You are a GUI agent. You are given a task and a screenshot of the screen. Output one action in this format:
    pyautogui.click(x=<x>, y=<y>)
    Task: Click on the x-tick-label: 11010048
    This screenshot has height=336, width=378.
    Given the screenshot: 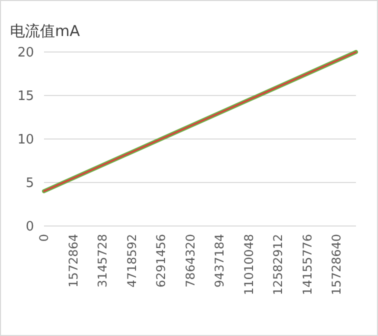 What is the action you would take?
    pyautogui.click(x=249, y=265)
    